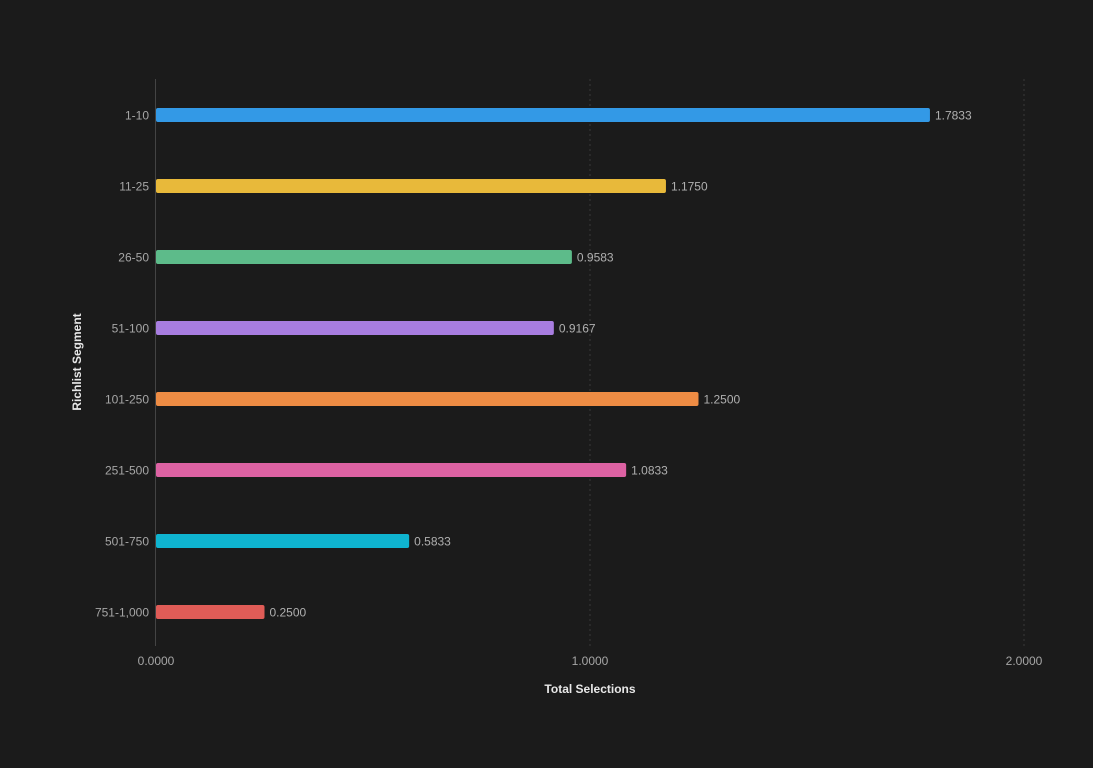 This screenshot has width=1093, height=768. Describe the element at coordinates (137, 116) in the screenshot. I see `y-tick-label-1-10: 1-10` at that location.